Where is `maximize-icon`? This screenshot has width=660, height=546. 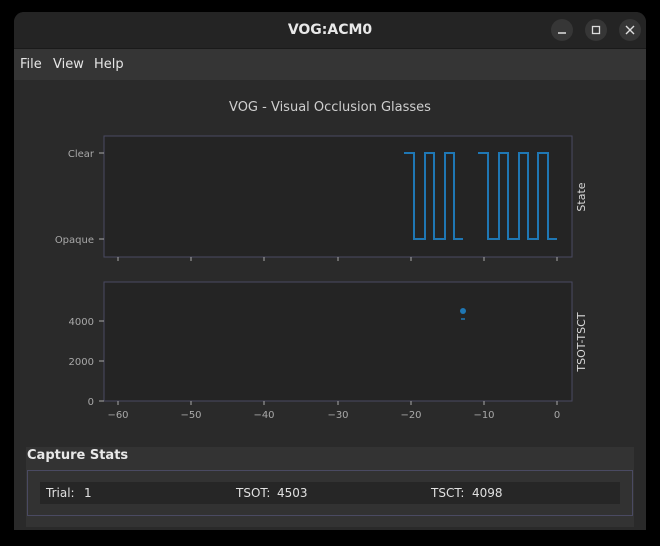
maximize-icon is located at coordinates (596, 30).